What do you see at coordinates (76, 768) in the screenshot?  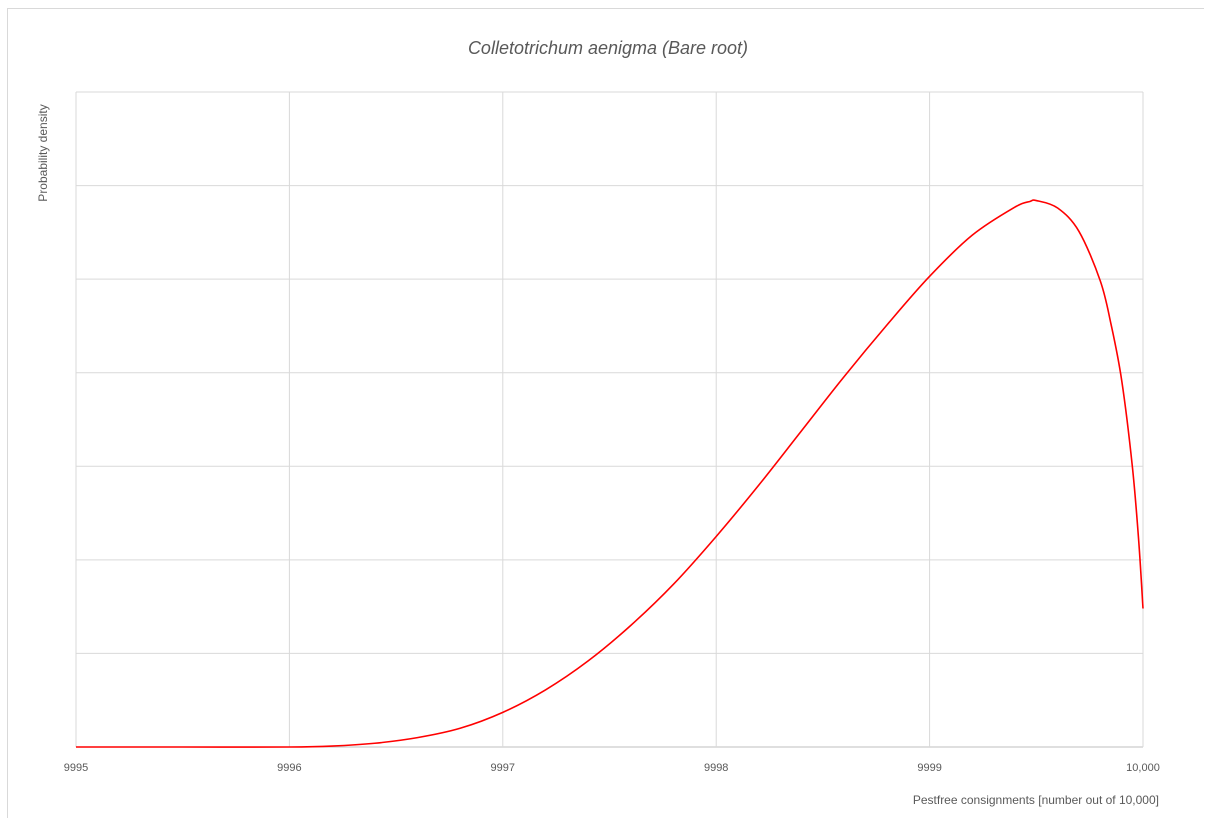 I see `x-tick-label: 9995` at bounding box center [76, 768].